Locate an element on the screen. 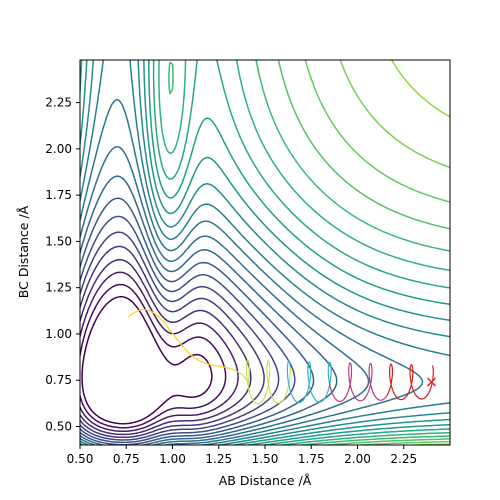  y-tick-label: 1.50 is located at coordinates (58, 241).